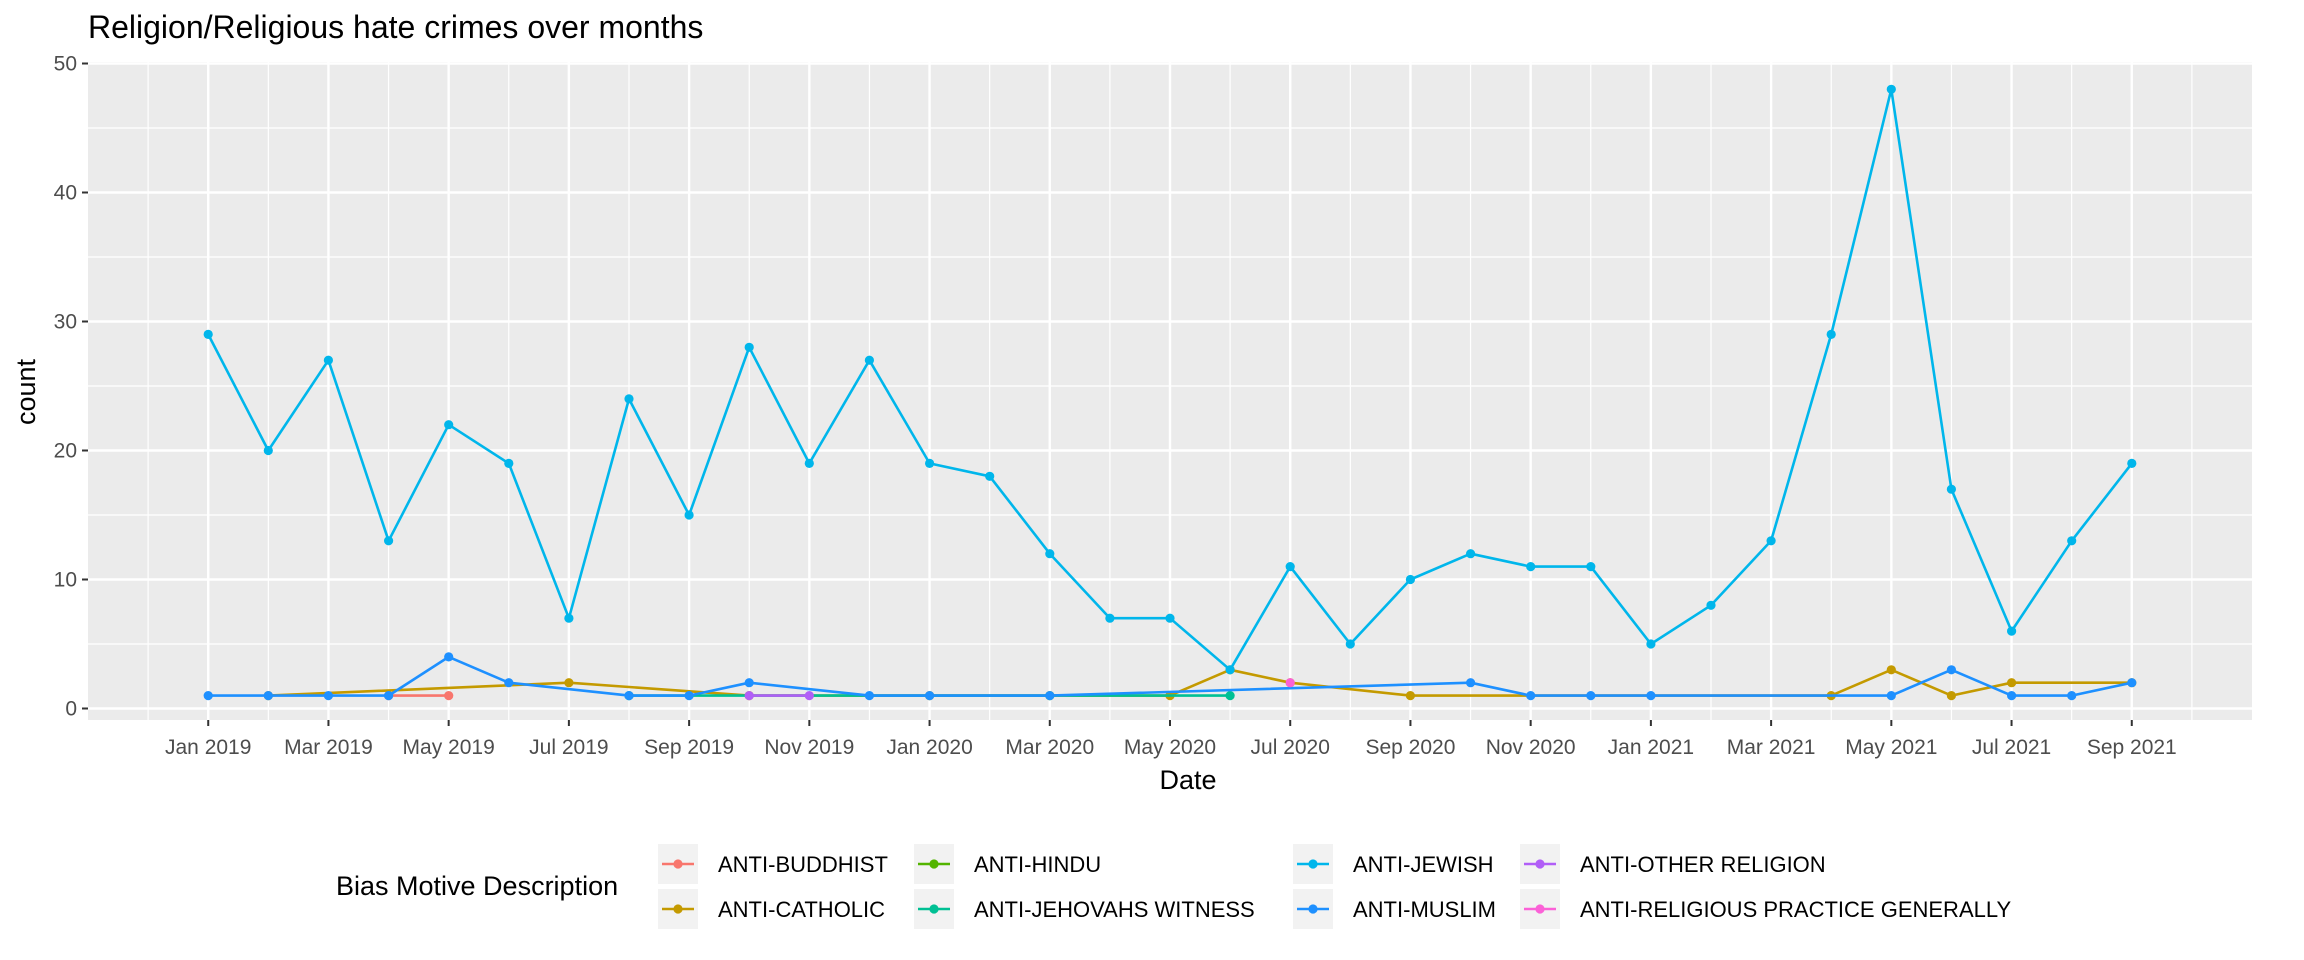 The width and height of the screenshot is (2304, 960). I want to click on series-anti-muslim, so click(1170, 676).